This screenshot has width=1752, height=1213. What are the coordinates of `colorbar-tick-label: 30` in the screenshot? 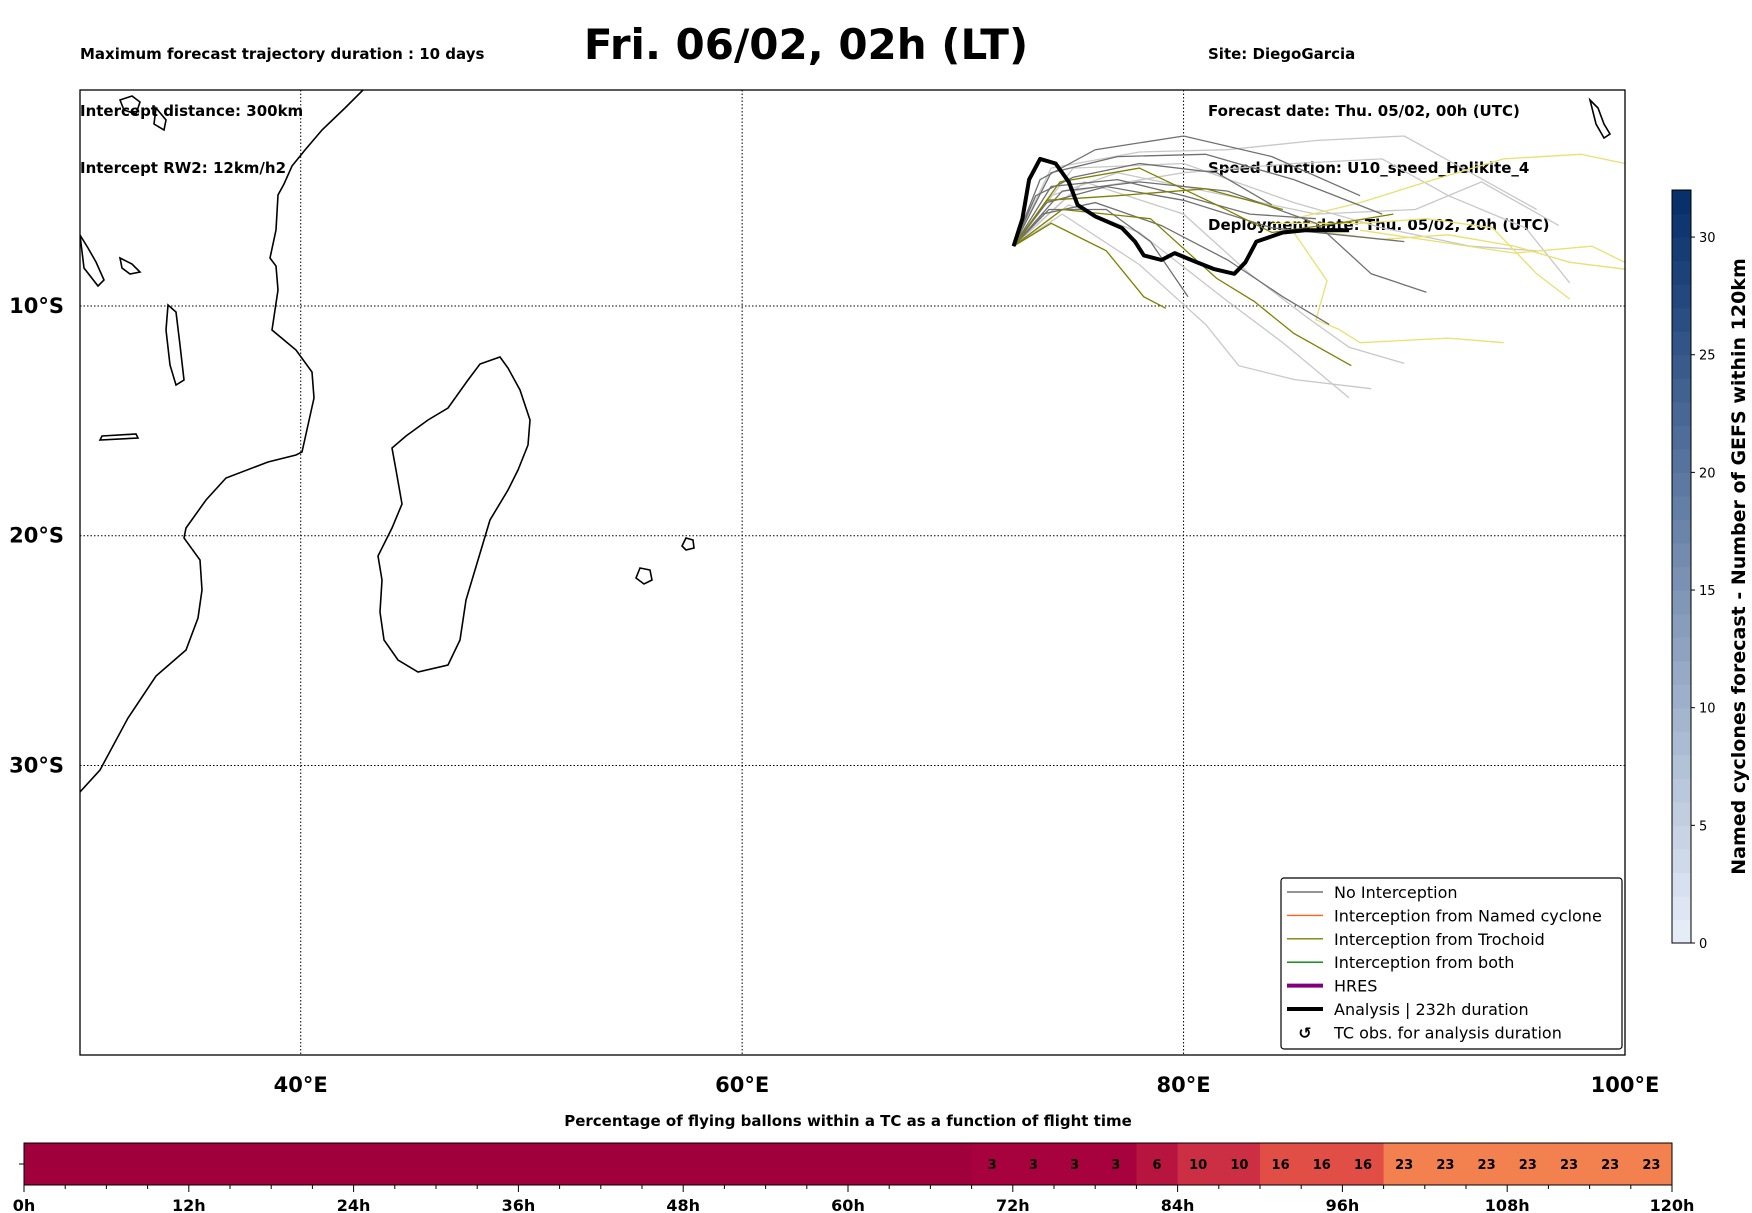 It's located at (1707, 238).